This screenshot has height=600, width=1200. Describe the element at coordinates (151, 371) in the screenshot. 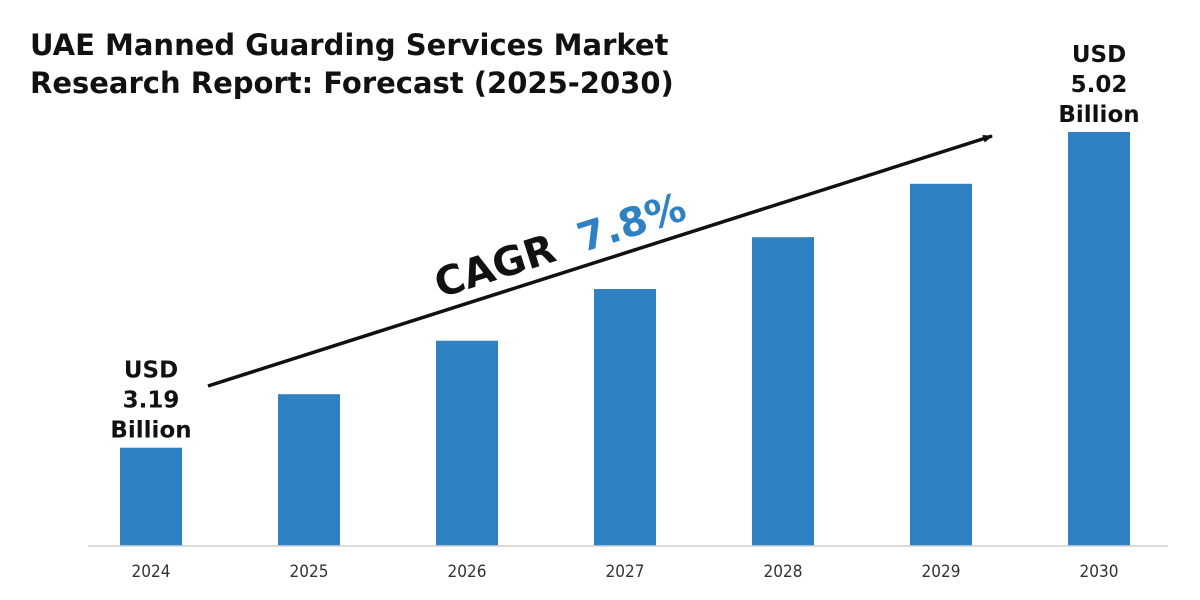

I see `data-label-2024-line-1: USD` at that location.